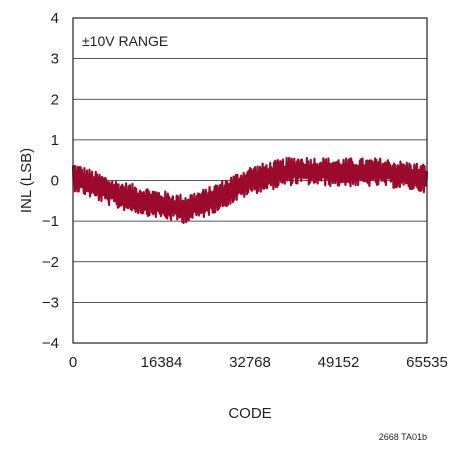 This screenshot has height=452, width=454. Describe the element at coordinates (55, 99) in the screenshot. I see `y-tick-label: 2` at that location.